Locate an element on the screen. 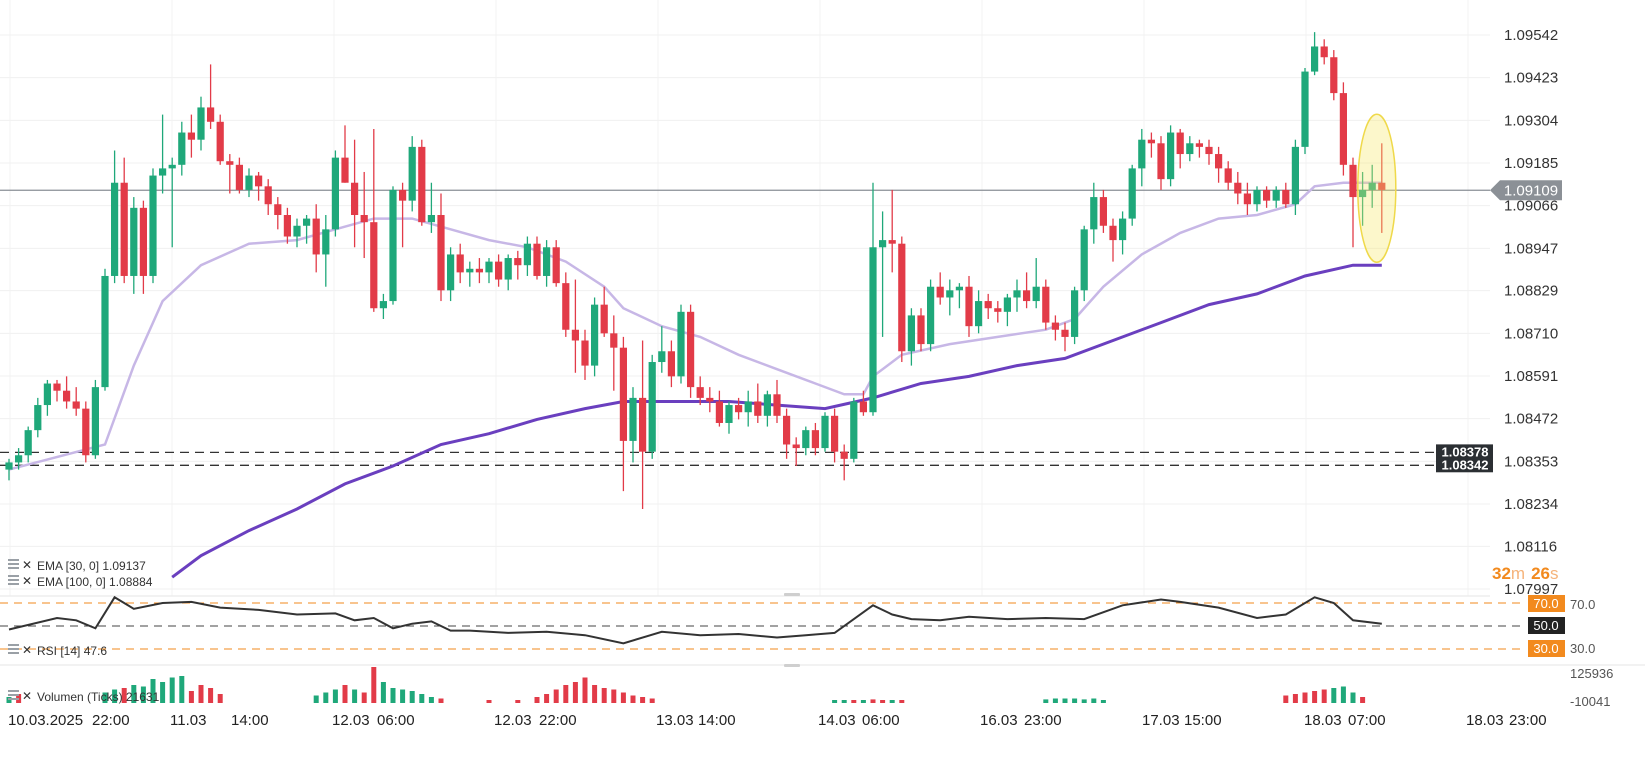  timer-minutes: 32 is located at coordinates (1501, 573).